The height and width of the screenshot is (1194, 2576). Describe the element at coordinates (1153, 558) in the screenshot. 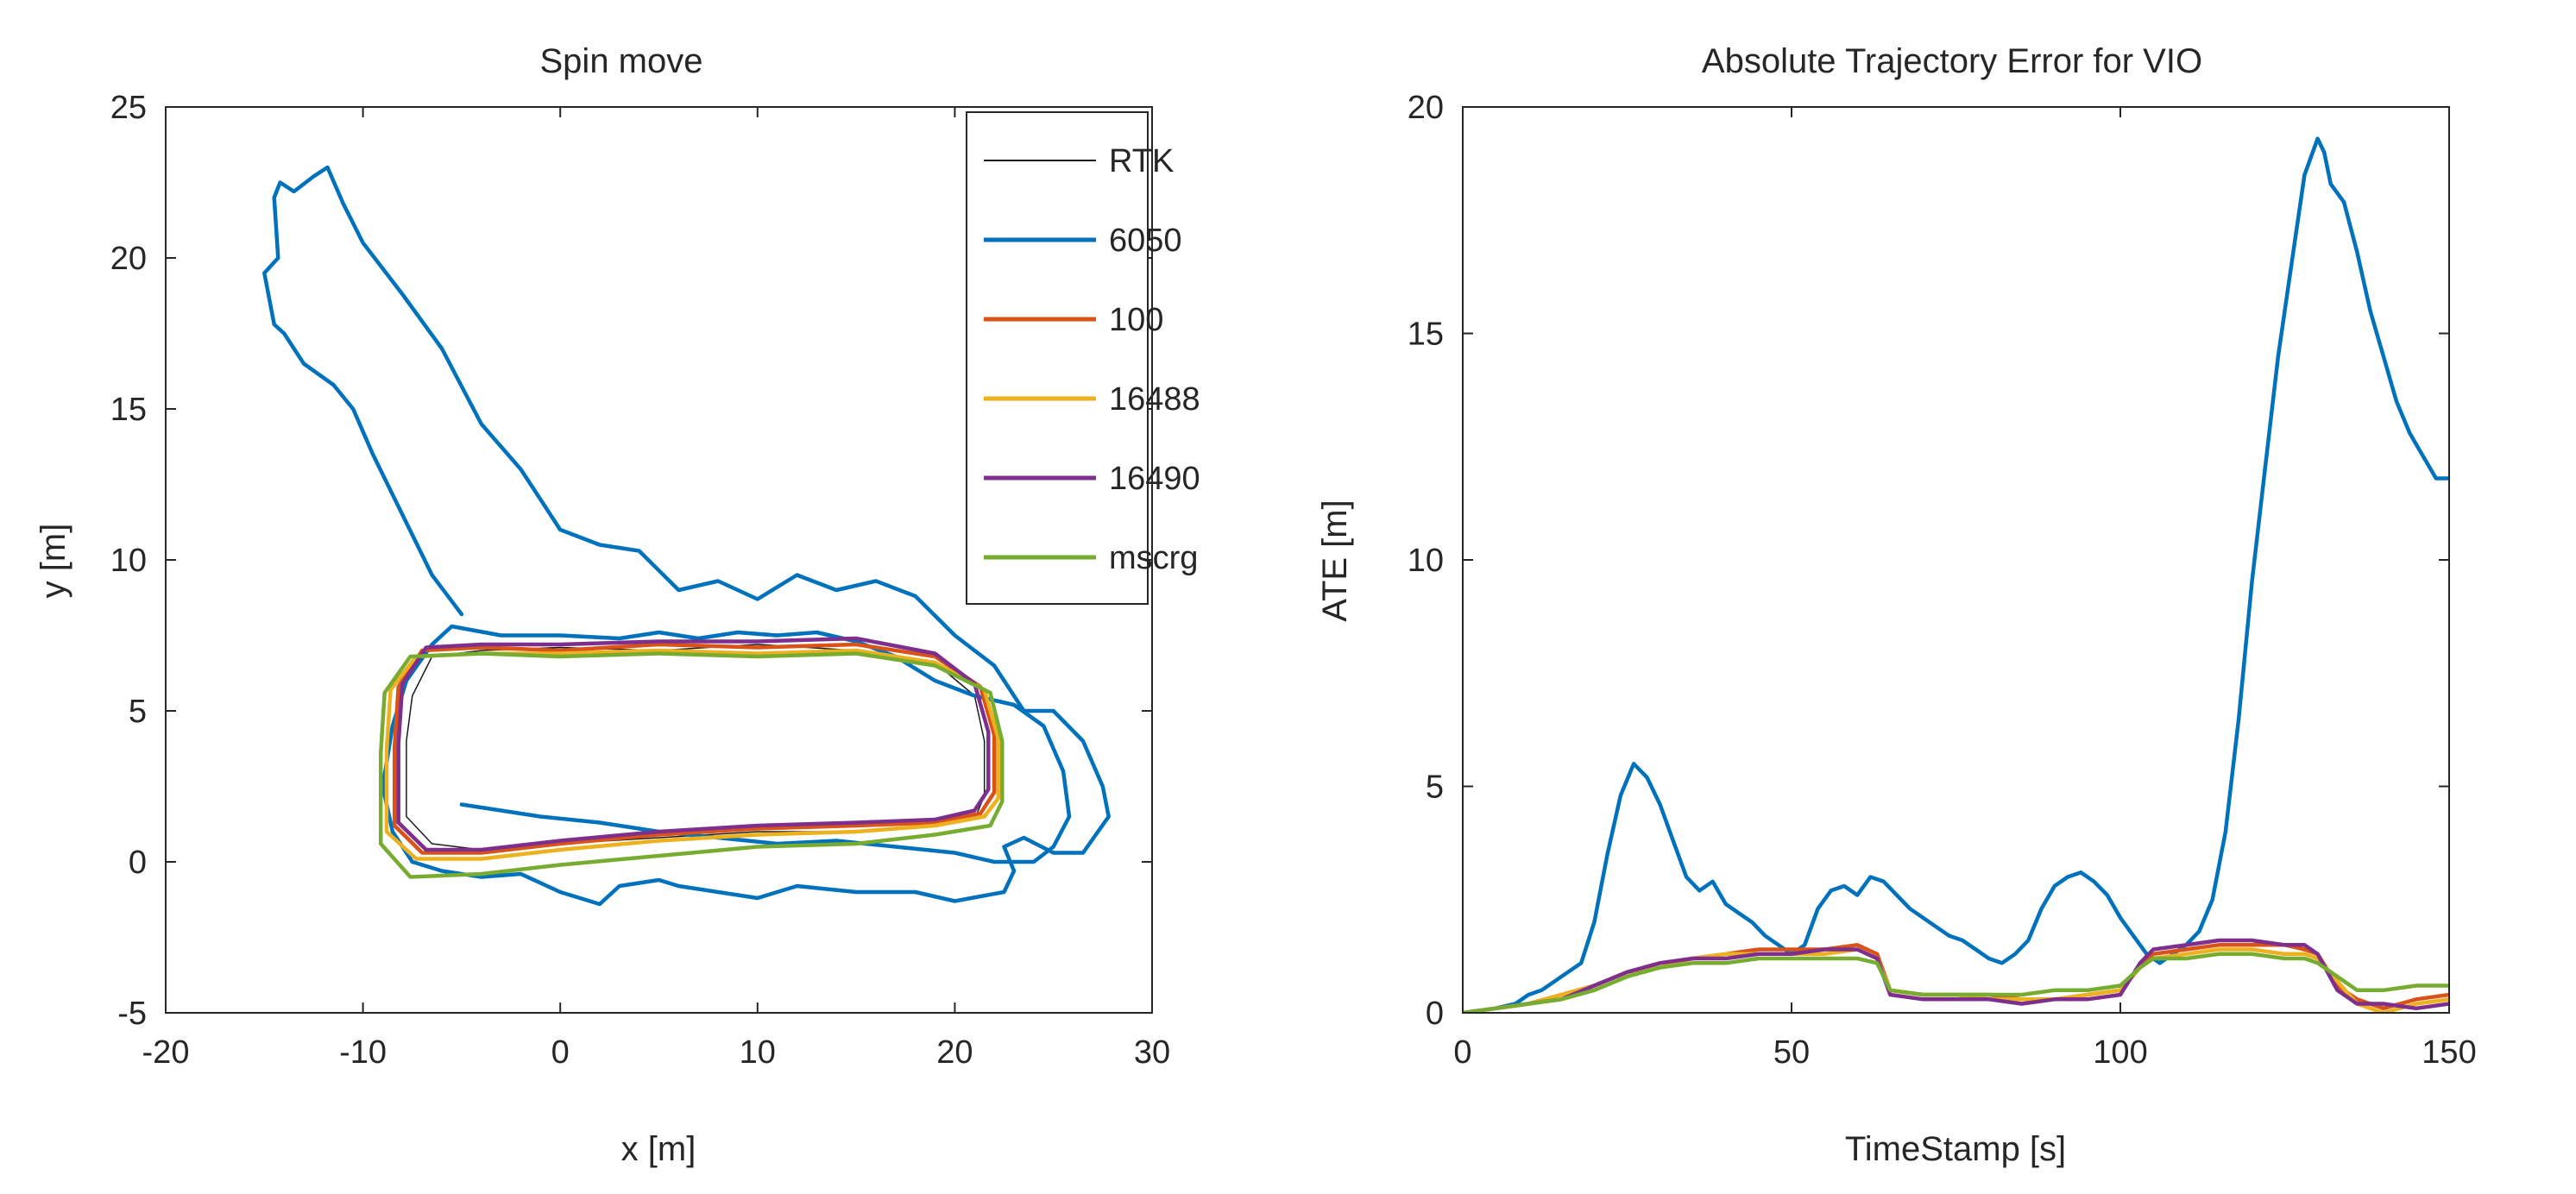

I see `legend-label: mscrg` at that location.